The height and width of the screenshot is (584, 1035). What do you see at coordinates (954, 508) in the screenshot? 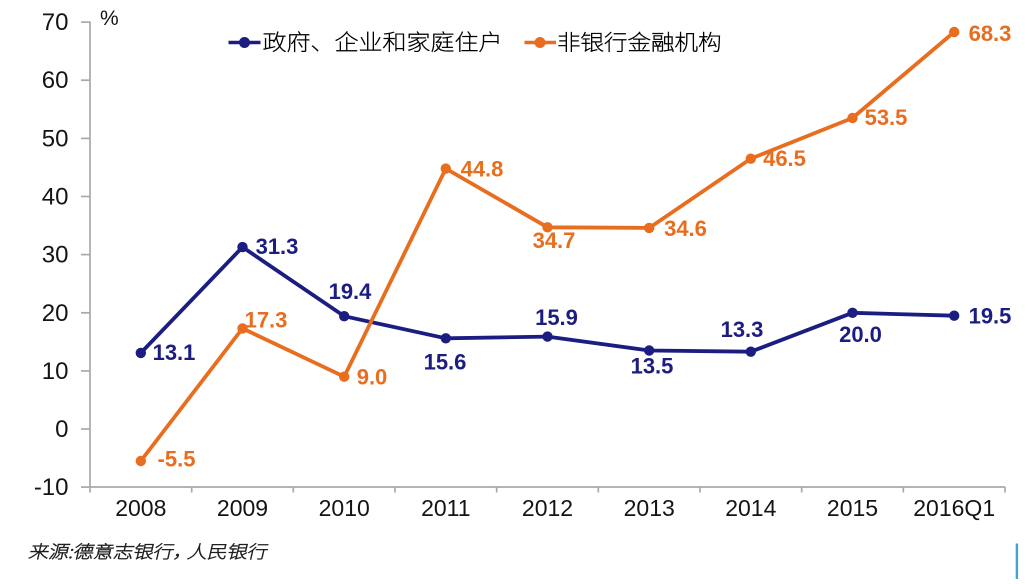
I see `svg-text: 2016Q1` at bounding box center [954, 508].